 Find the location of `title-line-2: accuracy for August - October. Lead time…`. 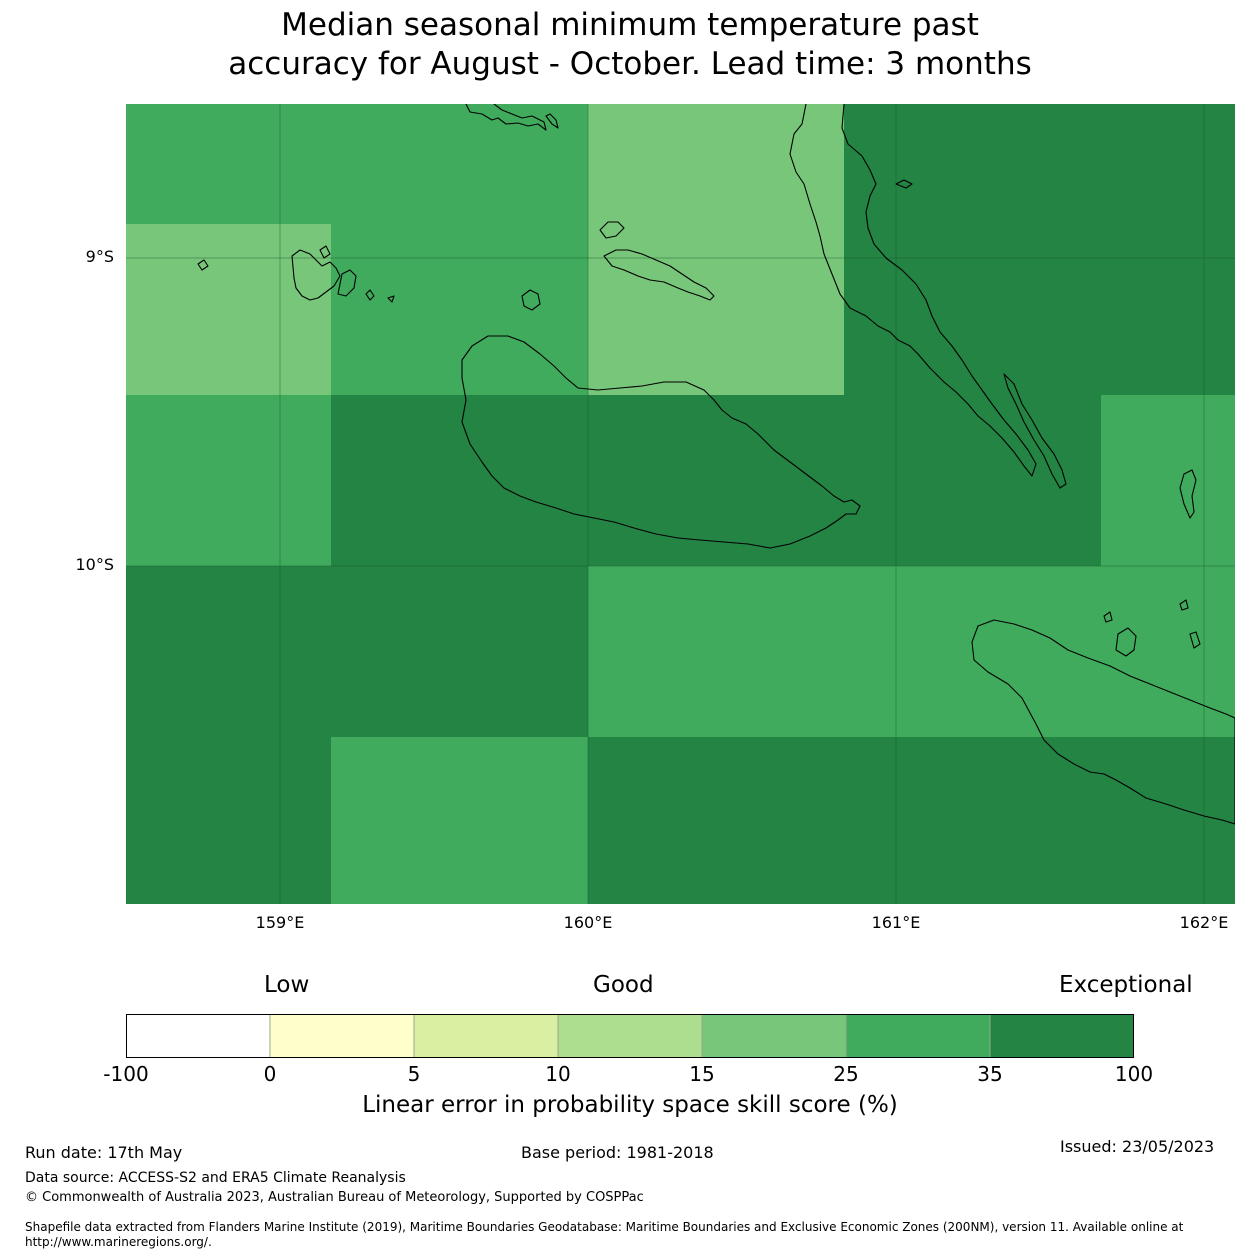

title-line-2: accuracy for August - October. Lead time… is located at coordinates (630, 64).